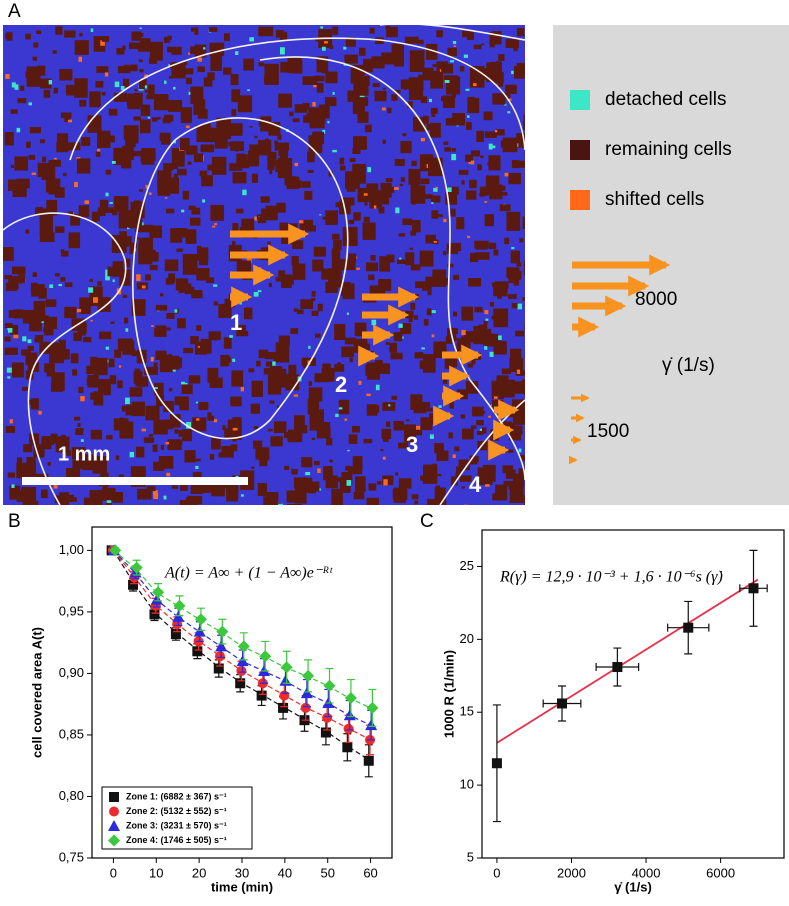  I want to click on x-tick-label: 10, so click(156, 872).